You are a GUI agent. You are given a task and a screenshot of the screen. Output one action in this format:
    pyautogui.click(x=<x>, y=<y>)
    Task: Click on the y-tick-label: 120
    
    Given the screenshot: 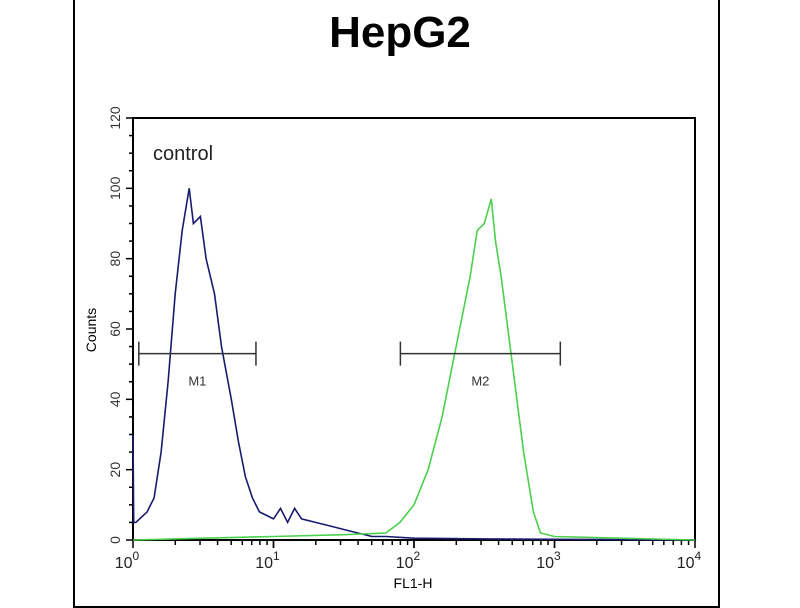 What is the action you would take?
    pyautogui.click(x=115, y=118)
    